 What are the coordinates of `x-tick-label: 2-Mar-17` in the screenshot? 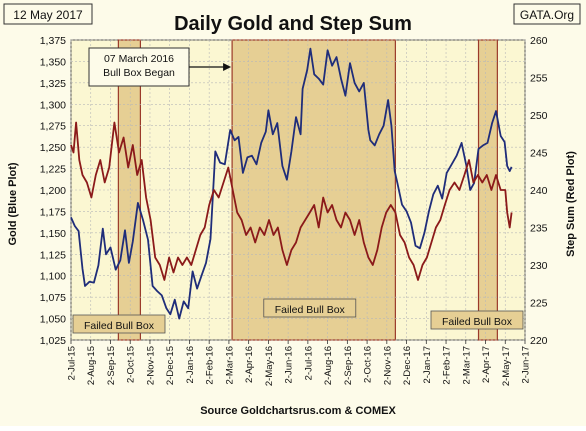 It's located at (466, 365).